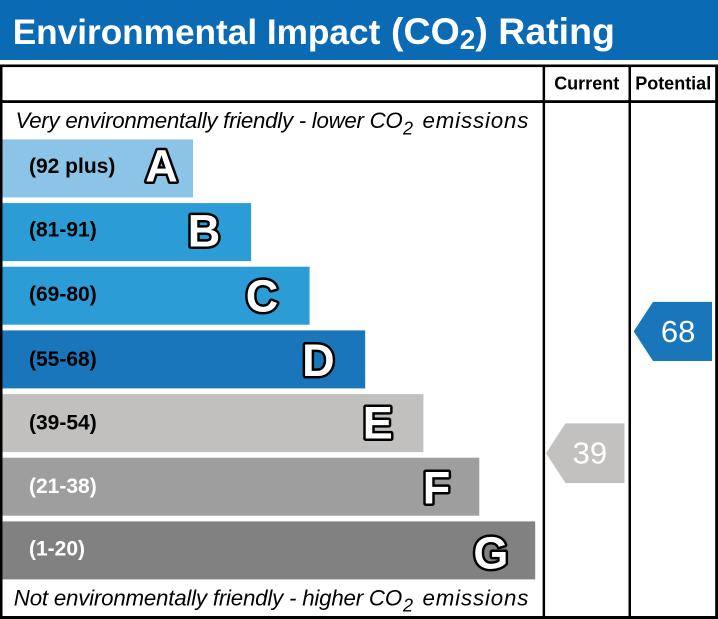  What do you see at coordinates (673, 84) in the screenshot?
I see `svg-text: Potential` at bounding box center [673, 84].